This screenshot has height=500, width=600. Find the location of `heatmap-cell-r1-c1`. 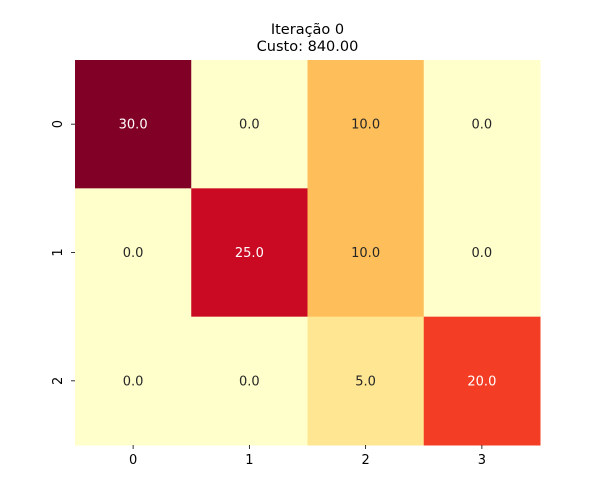

heatmap-cell-r1-c1 is located at coordinates (249, 253).